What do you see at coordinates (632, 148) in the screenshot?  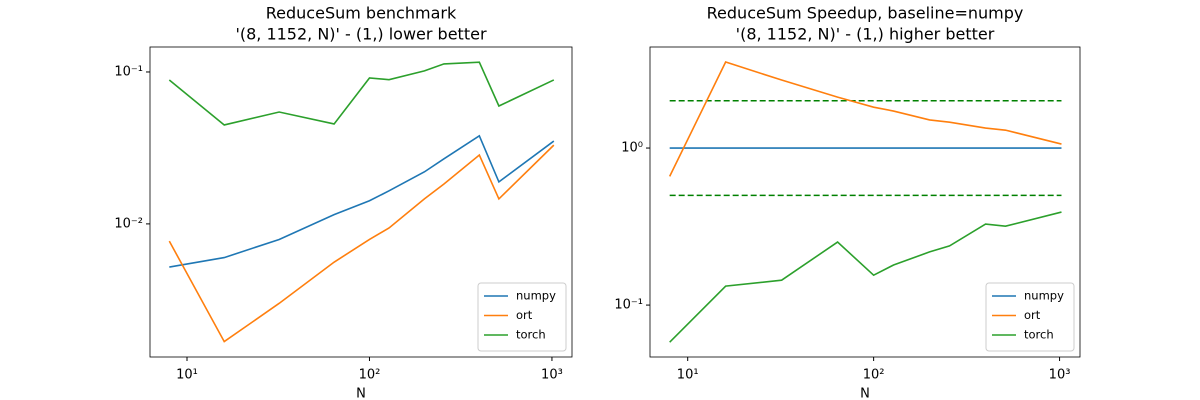 I see `y-tick-label: 10⁰` at bounding box center [632, 148].